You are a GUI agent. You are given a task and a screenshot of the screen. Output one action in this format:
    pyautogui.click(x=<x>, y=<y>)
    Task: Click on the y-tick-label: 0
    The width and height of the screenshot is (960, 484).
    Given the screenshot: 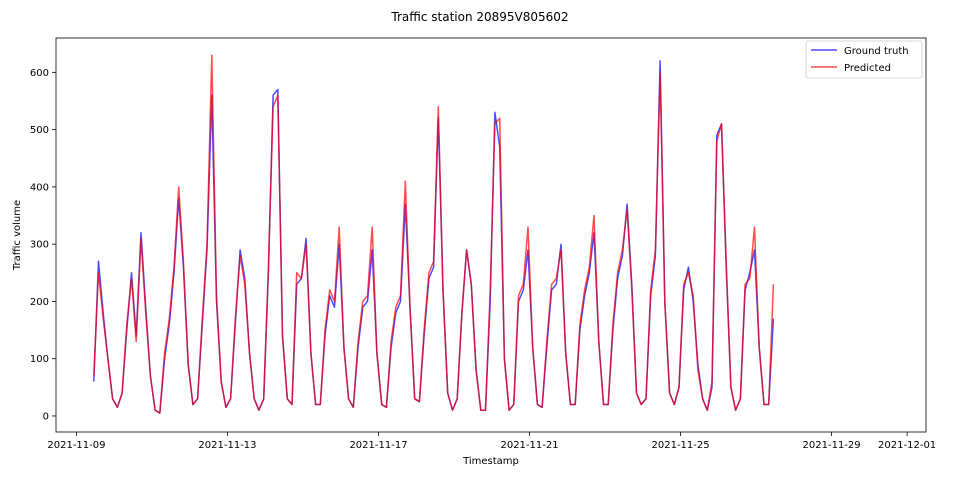 What is the action you would take?
    pyautogui.click(x=46, y=416)
    